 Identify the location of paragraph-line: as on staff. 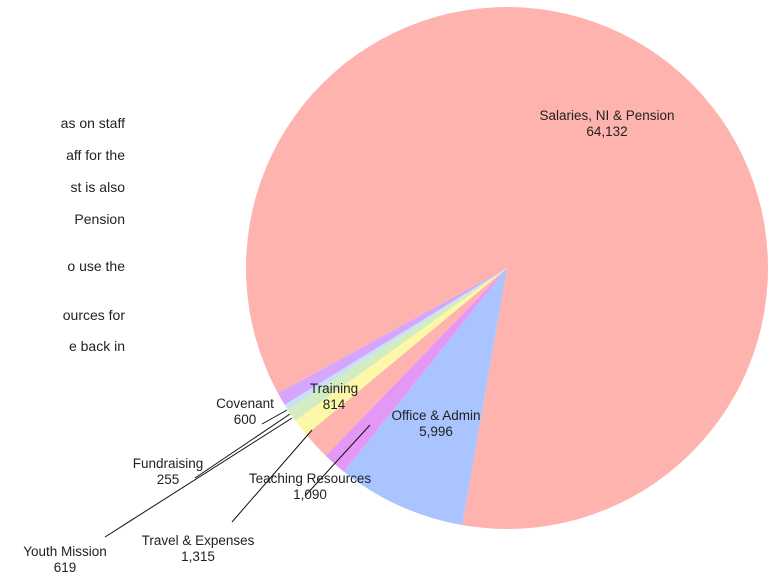
(93, 123).